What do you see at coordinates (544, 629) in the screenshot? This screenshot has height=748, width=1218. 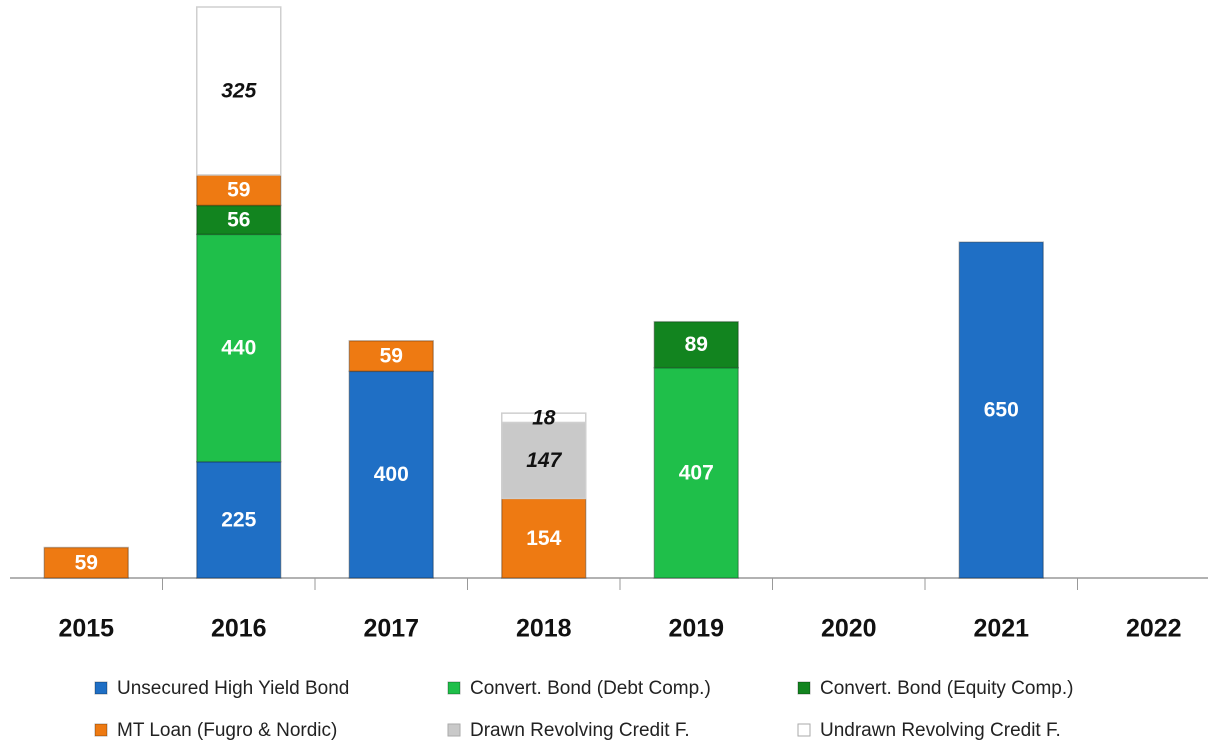 I see `x-tick-label: 2018` at bounding box center [544, 629].